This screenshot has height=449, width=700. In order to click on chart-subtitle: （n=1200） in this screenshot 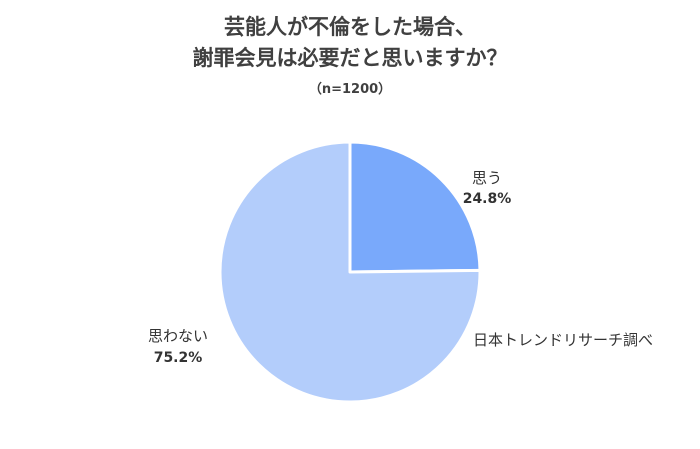, I will do `click(350, 89)`.